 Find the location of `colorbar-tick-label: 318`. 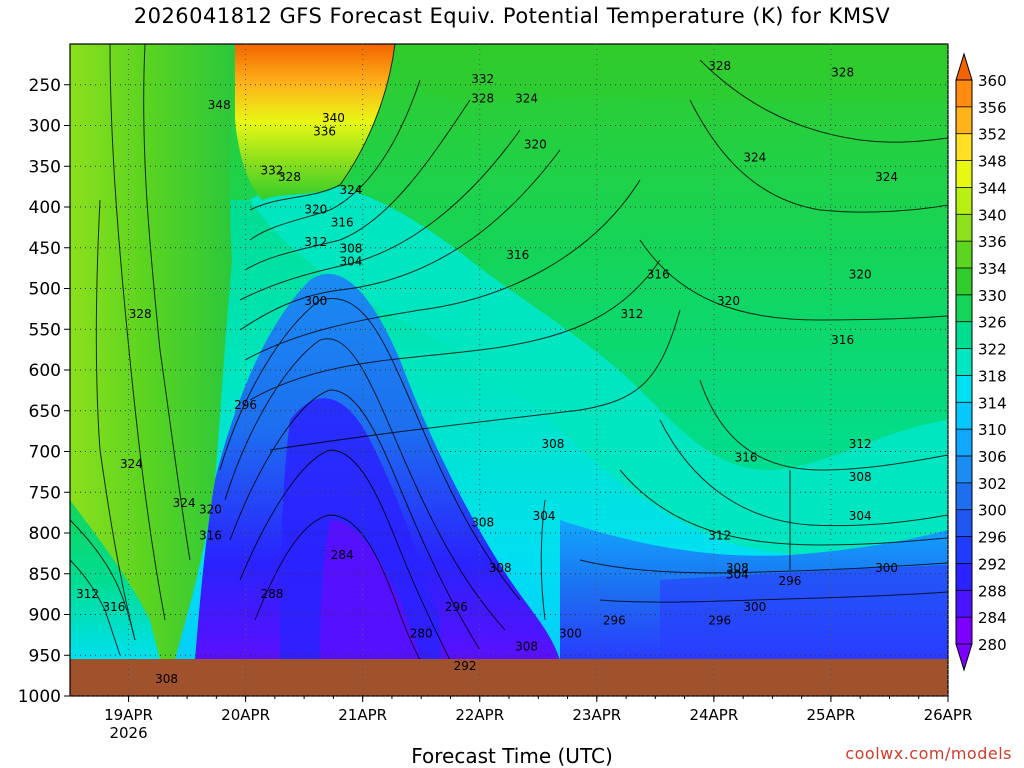

colorbar-tick-label: 318 is located at coordinates (992, 376).